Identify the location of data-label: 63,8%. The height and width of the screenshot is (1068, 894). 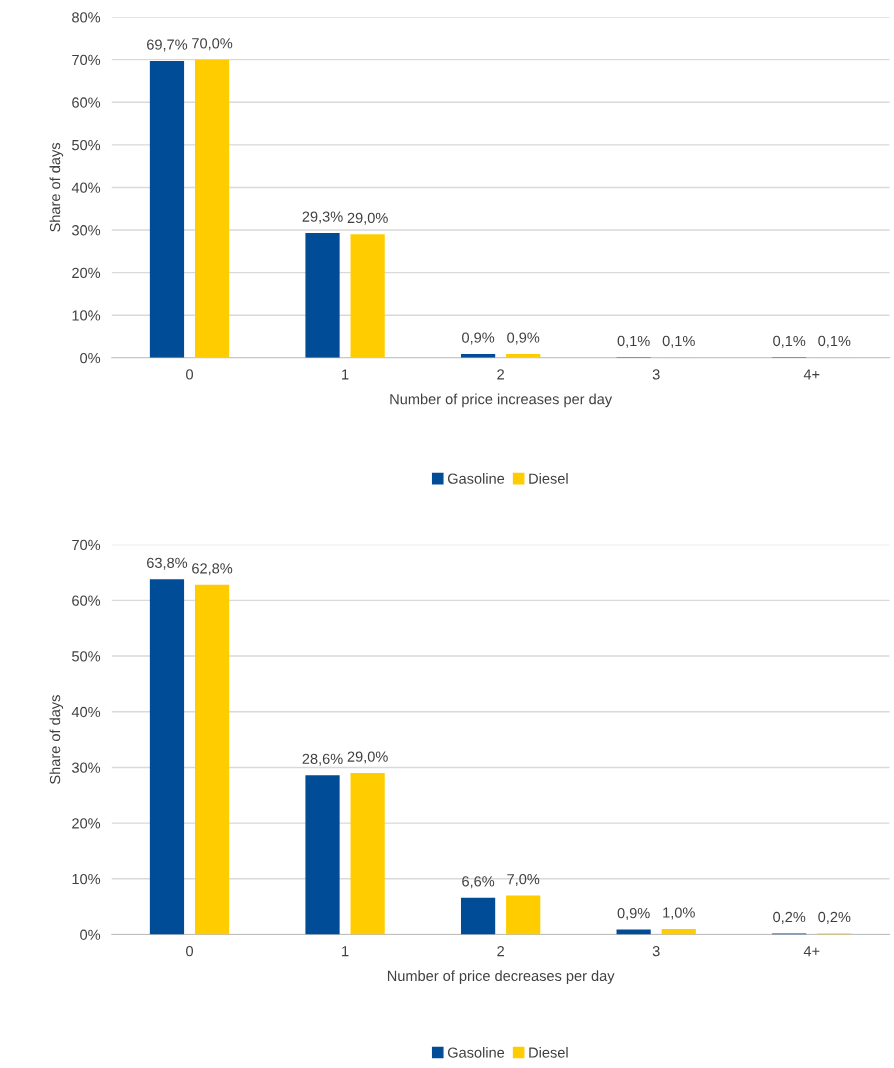
(167, 563).